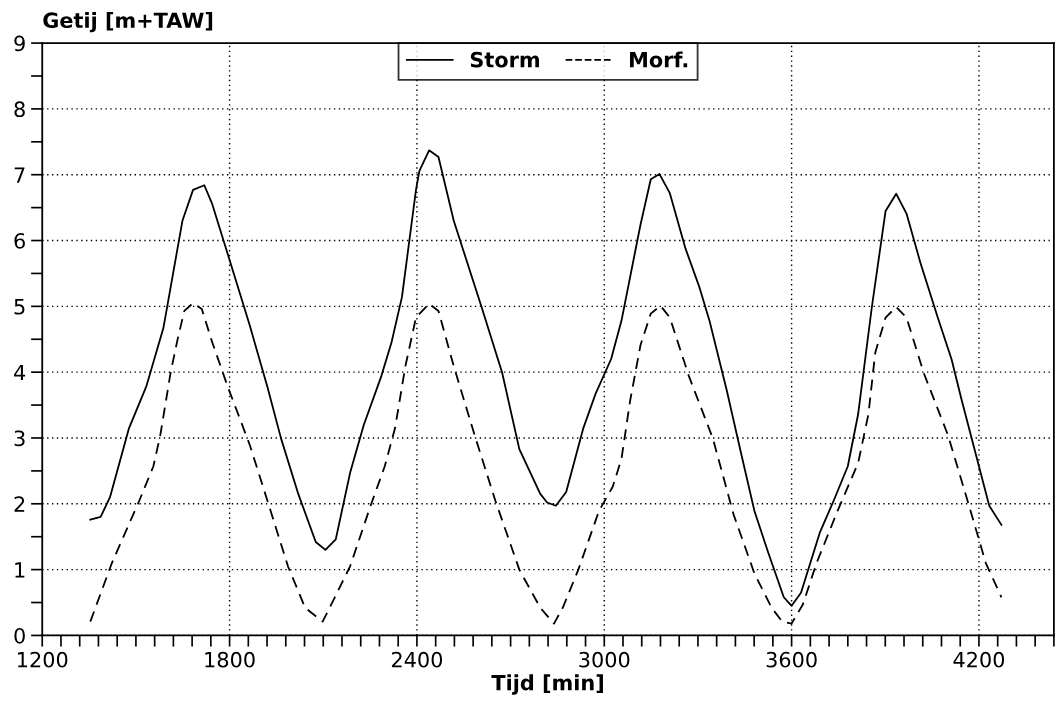 The width and height of the screenshot is (1056, 718). I want to click on legend-label: Storm, so click(504, 59).